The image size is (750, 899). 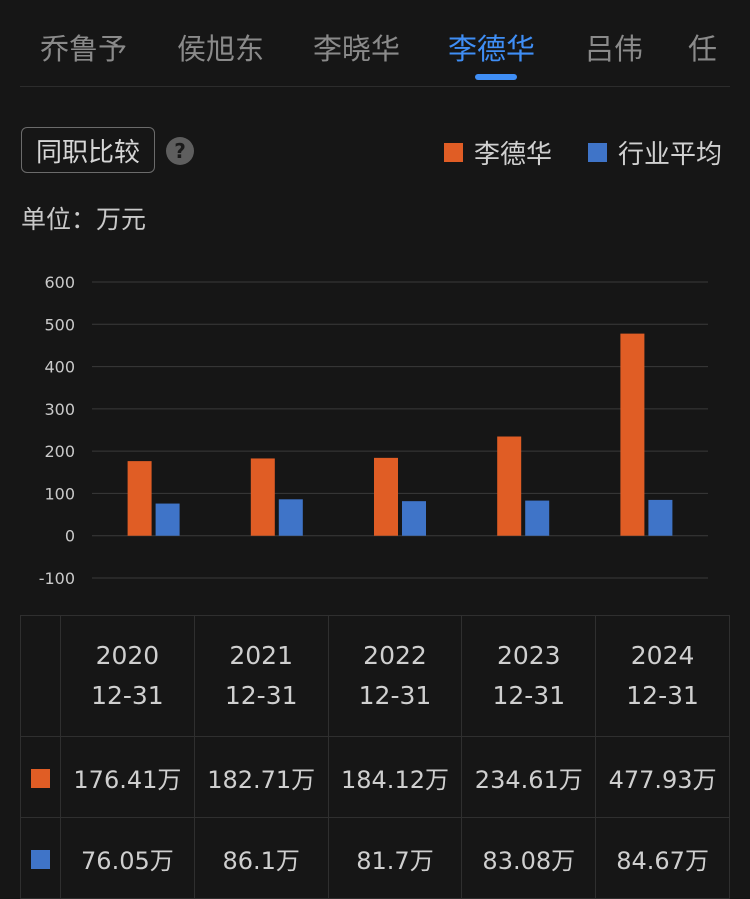 What do you see at coordinates (261, 858) in the screenshot?
I see `table-cell: 86.1万` at bounding box center [261, 858].